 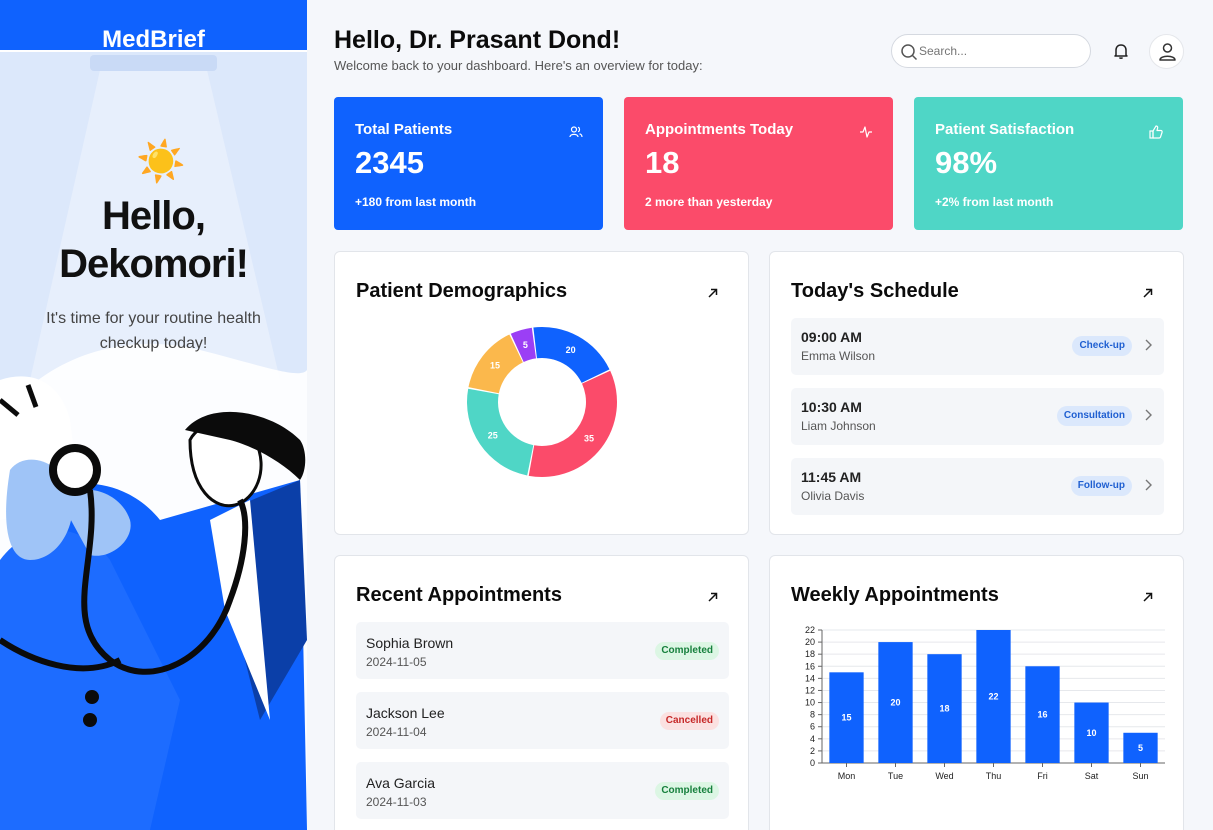 I want to click on user-avatar-button, so click(x=1166, y=51).